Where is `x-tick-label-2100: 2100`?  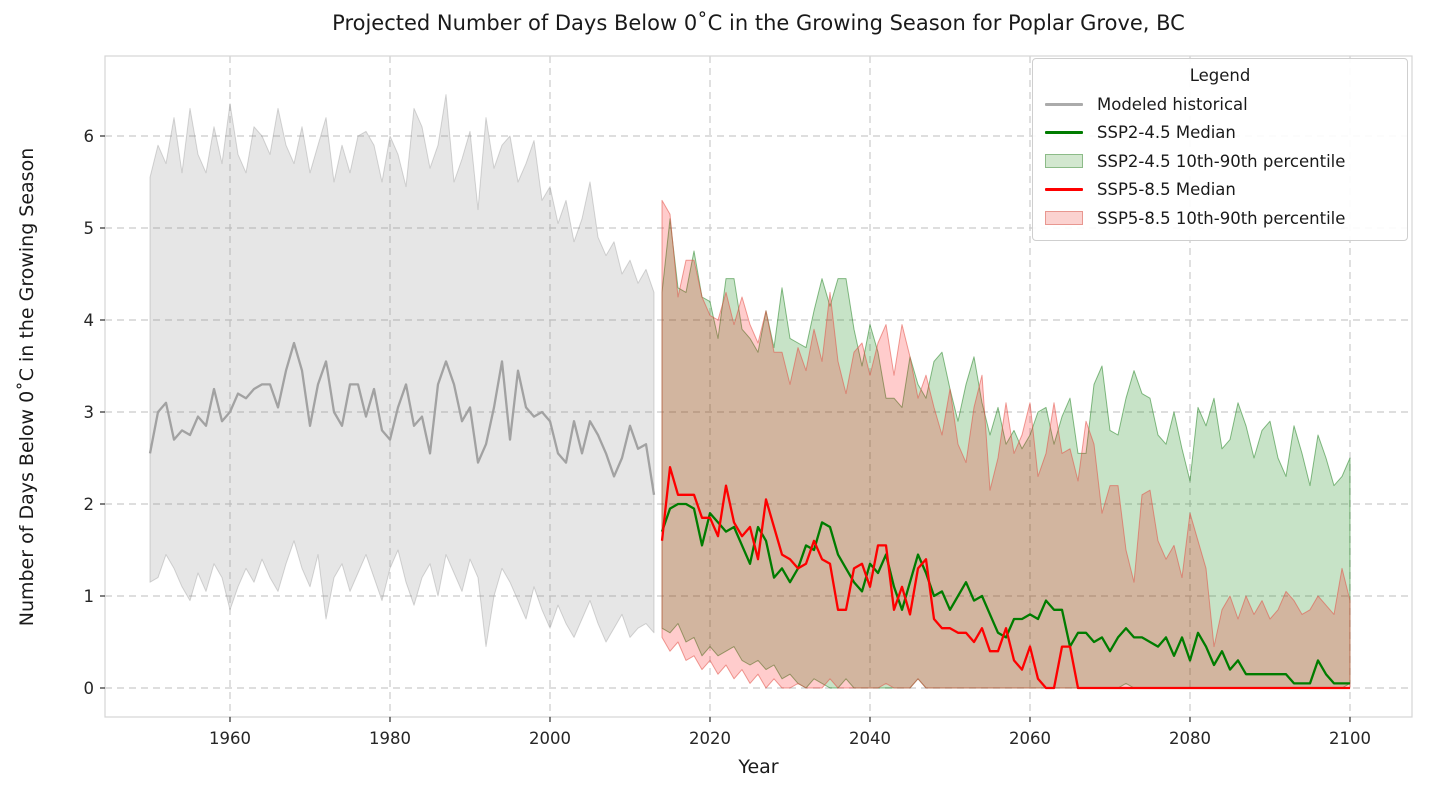 x-tick-label-2100: 2100 is located at coordinates (1350, 738).